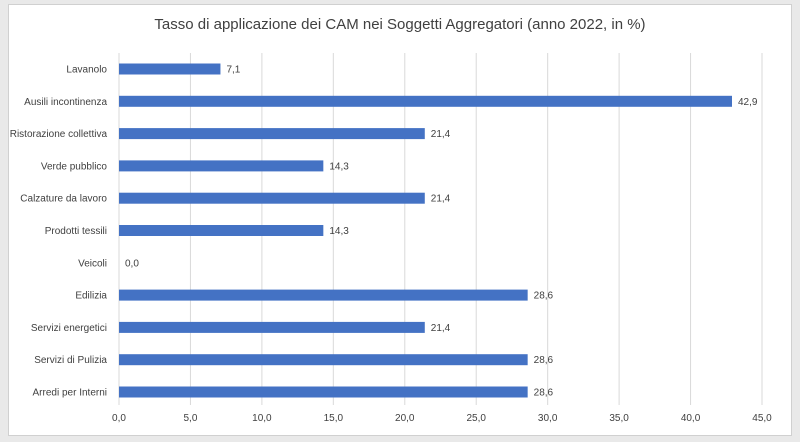 The height and width of the screenshot is (442, 800). I want to click on category-label: Verde pubblico, so click(74, 166).